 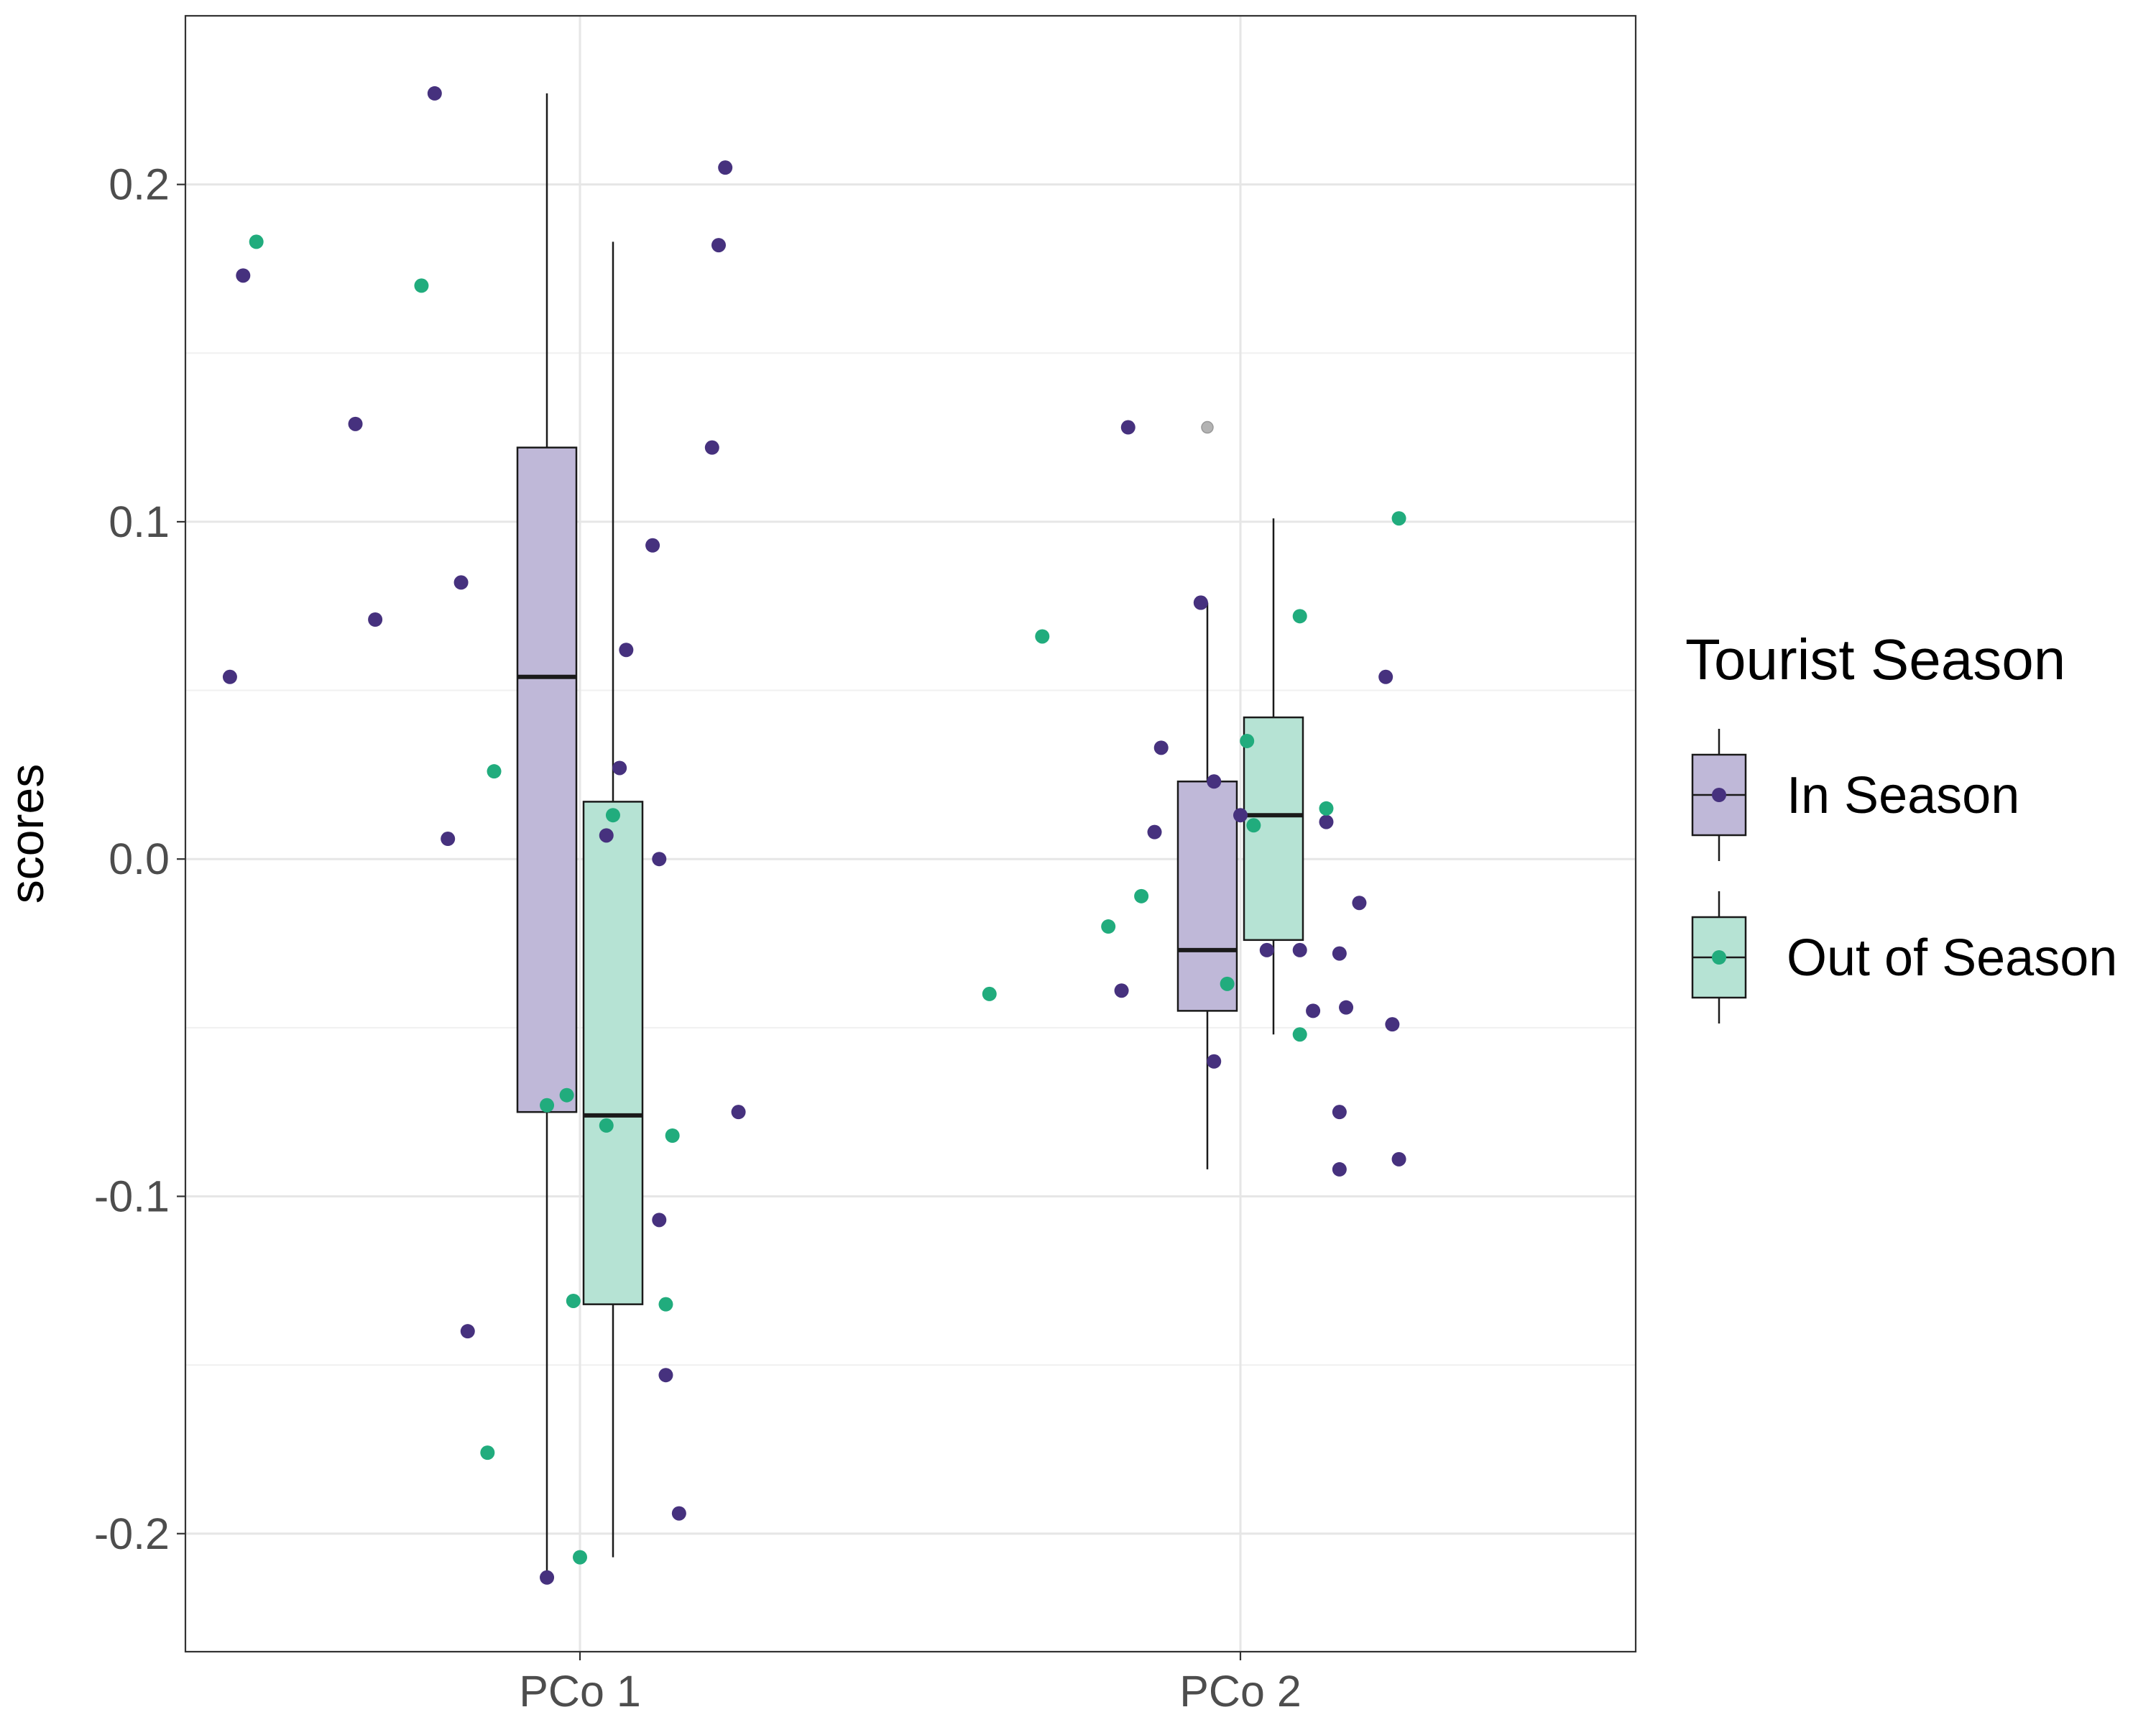 I want to click on legend-keys: In Season Out of Season, so click(x=1904, y=876).